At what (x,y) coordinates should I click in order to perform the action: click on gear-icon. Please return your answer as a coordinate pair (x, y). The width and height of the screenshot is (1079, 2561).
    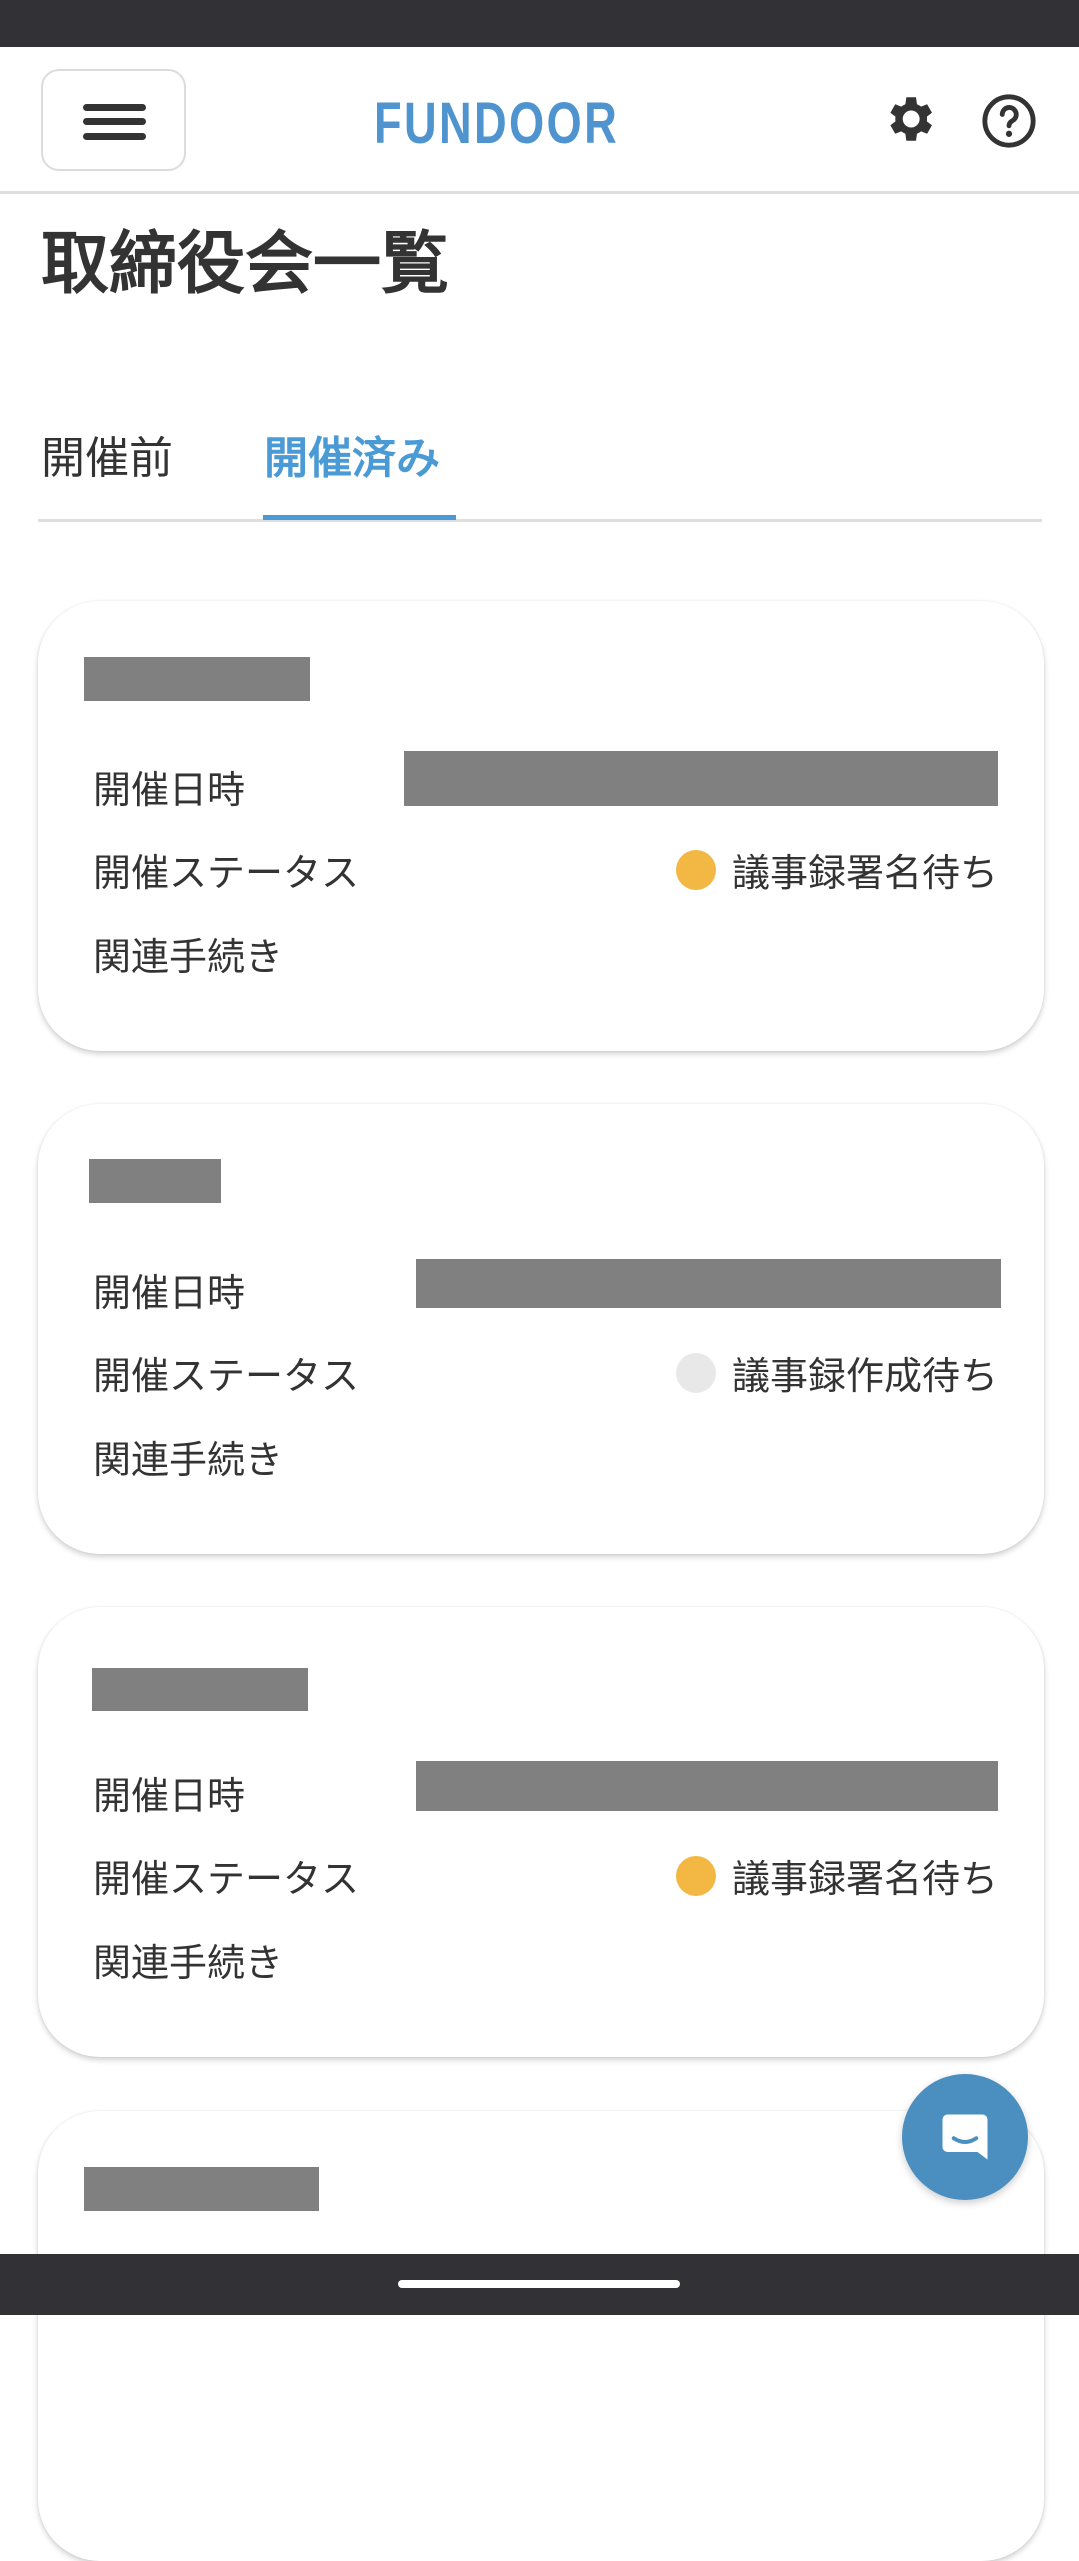
    Looking at the image, I should click on (909, 119).